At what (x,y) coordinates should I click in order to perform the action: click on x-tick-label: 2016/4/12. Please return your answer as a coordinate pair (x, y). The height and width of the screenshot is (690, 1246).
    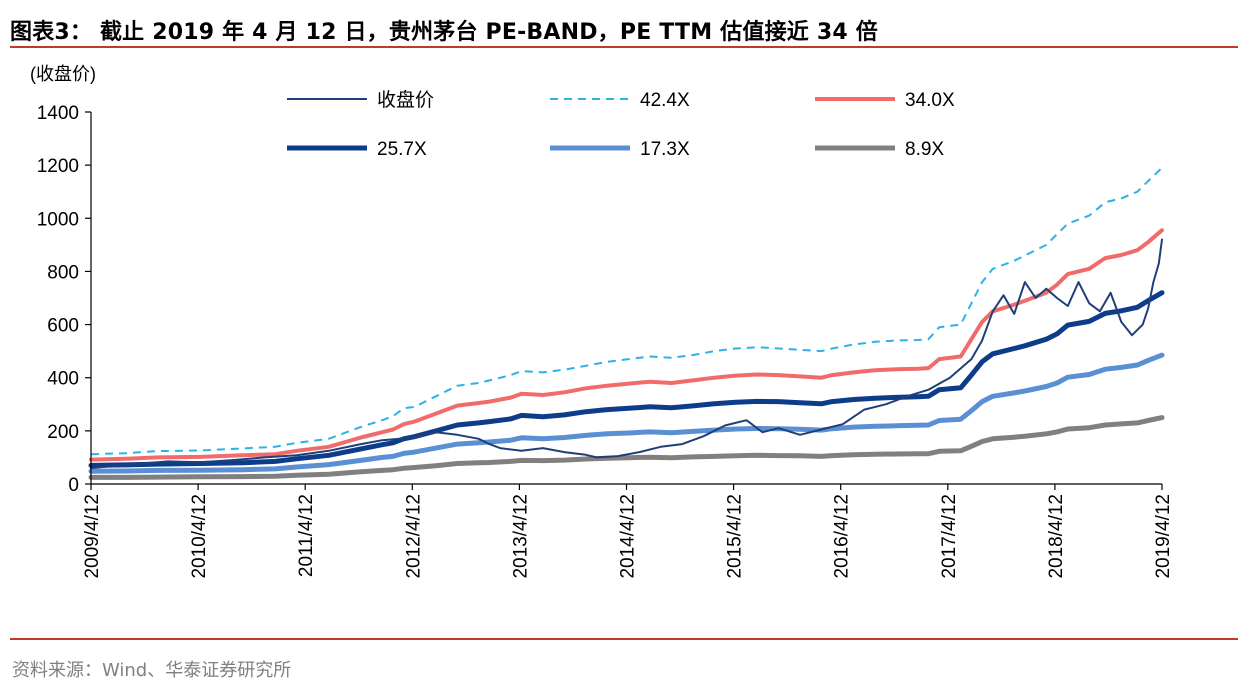
    Looking at the image, I should click on (842, 536).